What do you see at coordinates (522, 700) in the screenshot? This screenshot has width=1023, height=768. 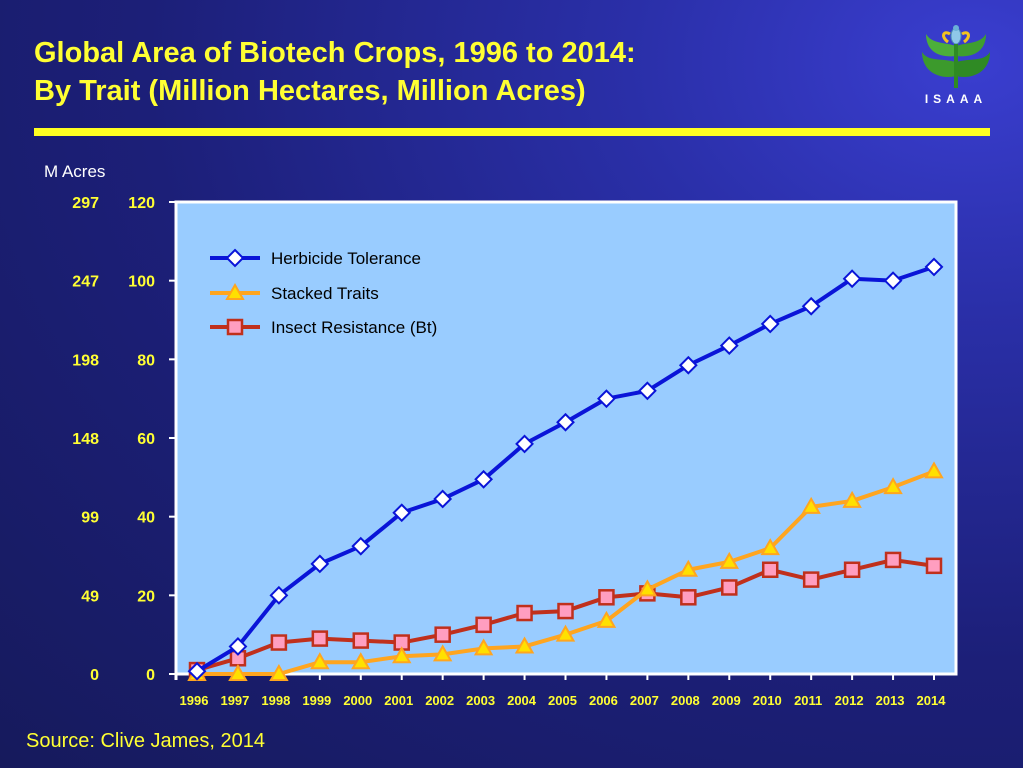 I see `x-tick-label: 2004` at bounding box center [522, 700].